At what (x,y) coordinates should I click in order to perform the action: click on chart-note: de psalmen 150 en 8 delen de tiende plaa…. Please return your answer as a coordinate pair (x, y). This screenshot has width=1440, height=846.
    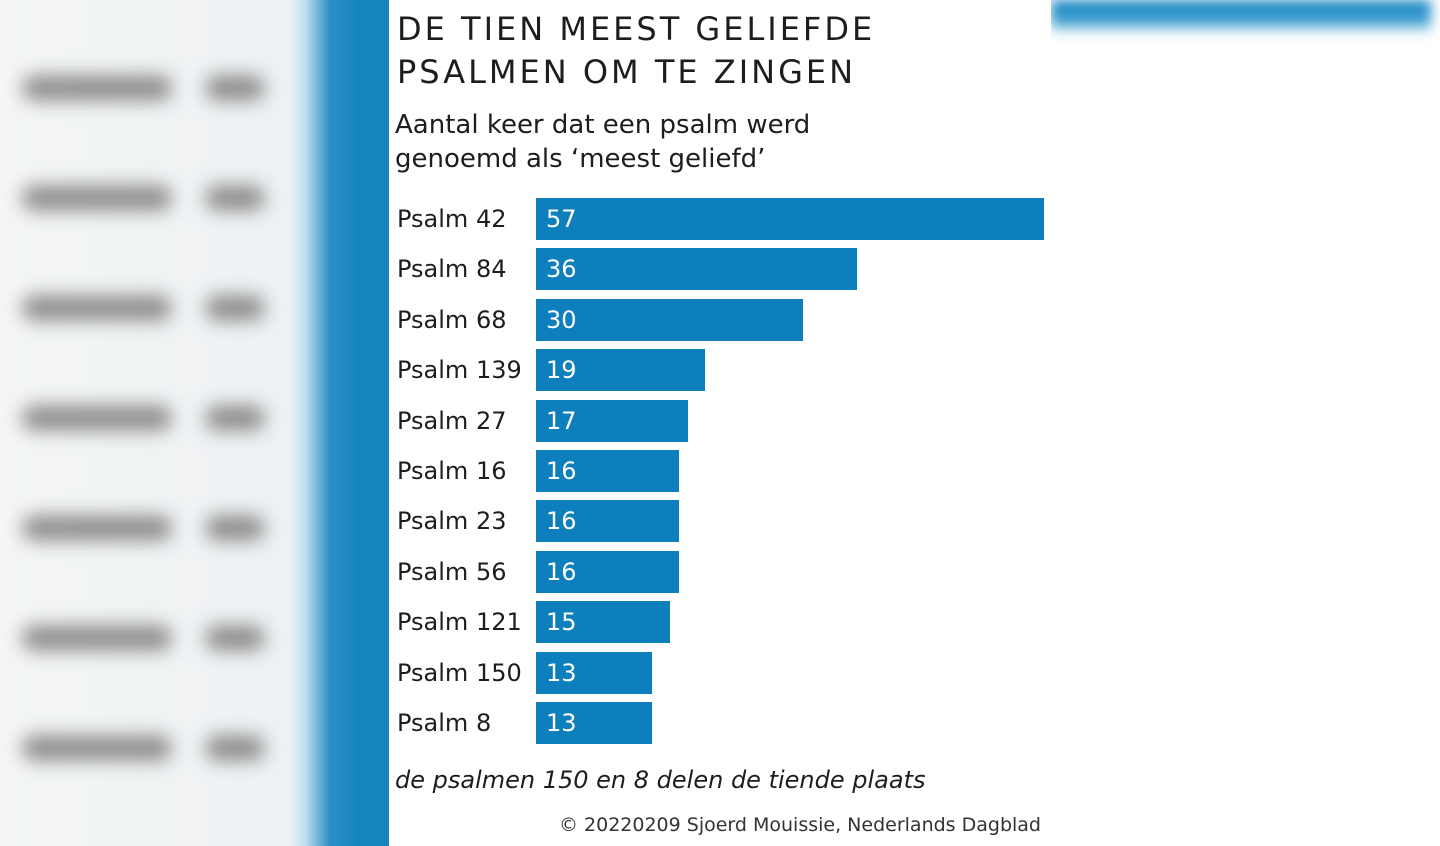
    Looking at the image, I should click on (660, 780).